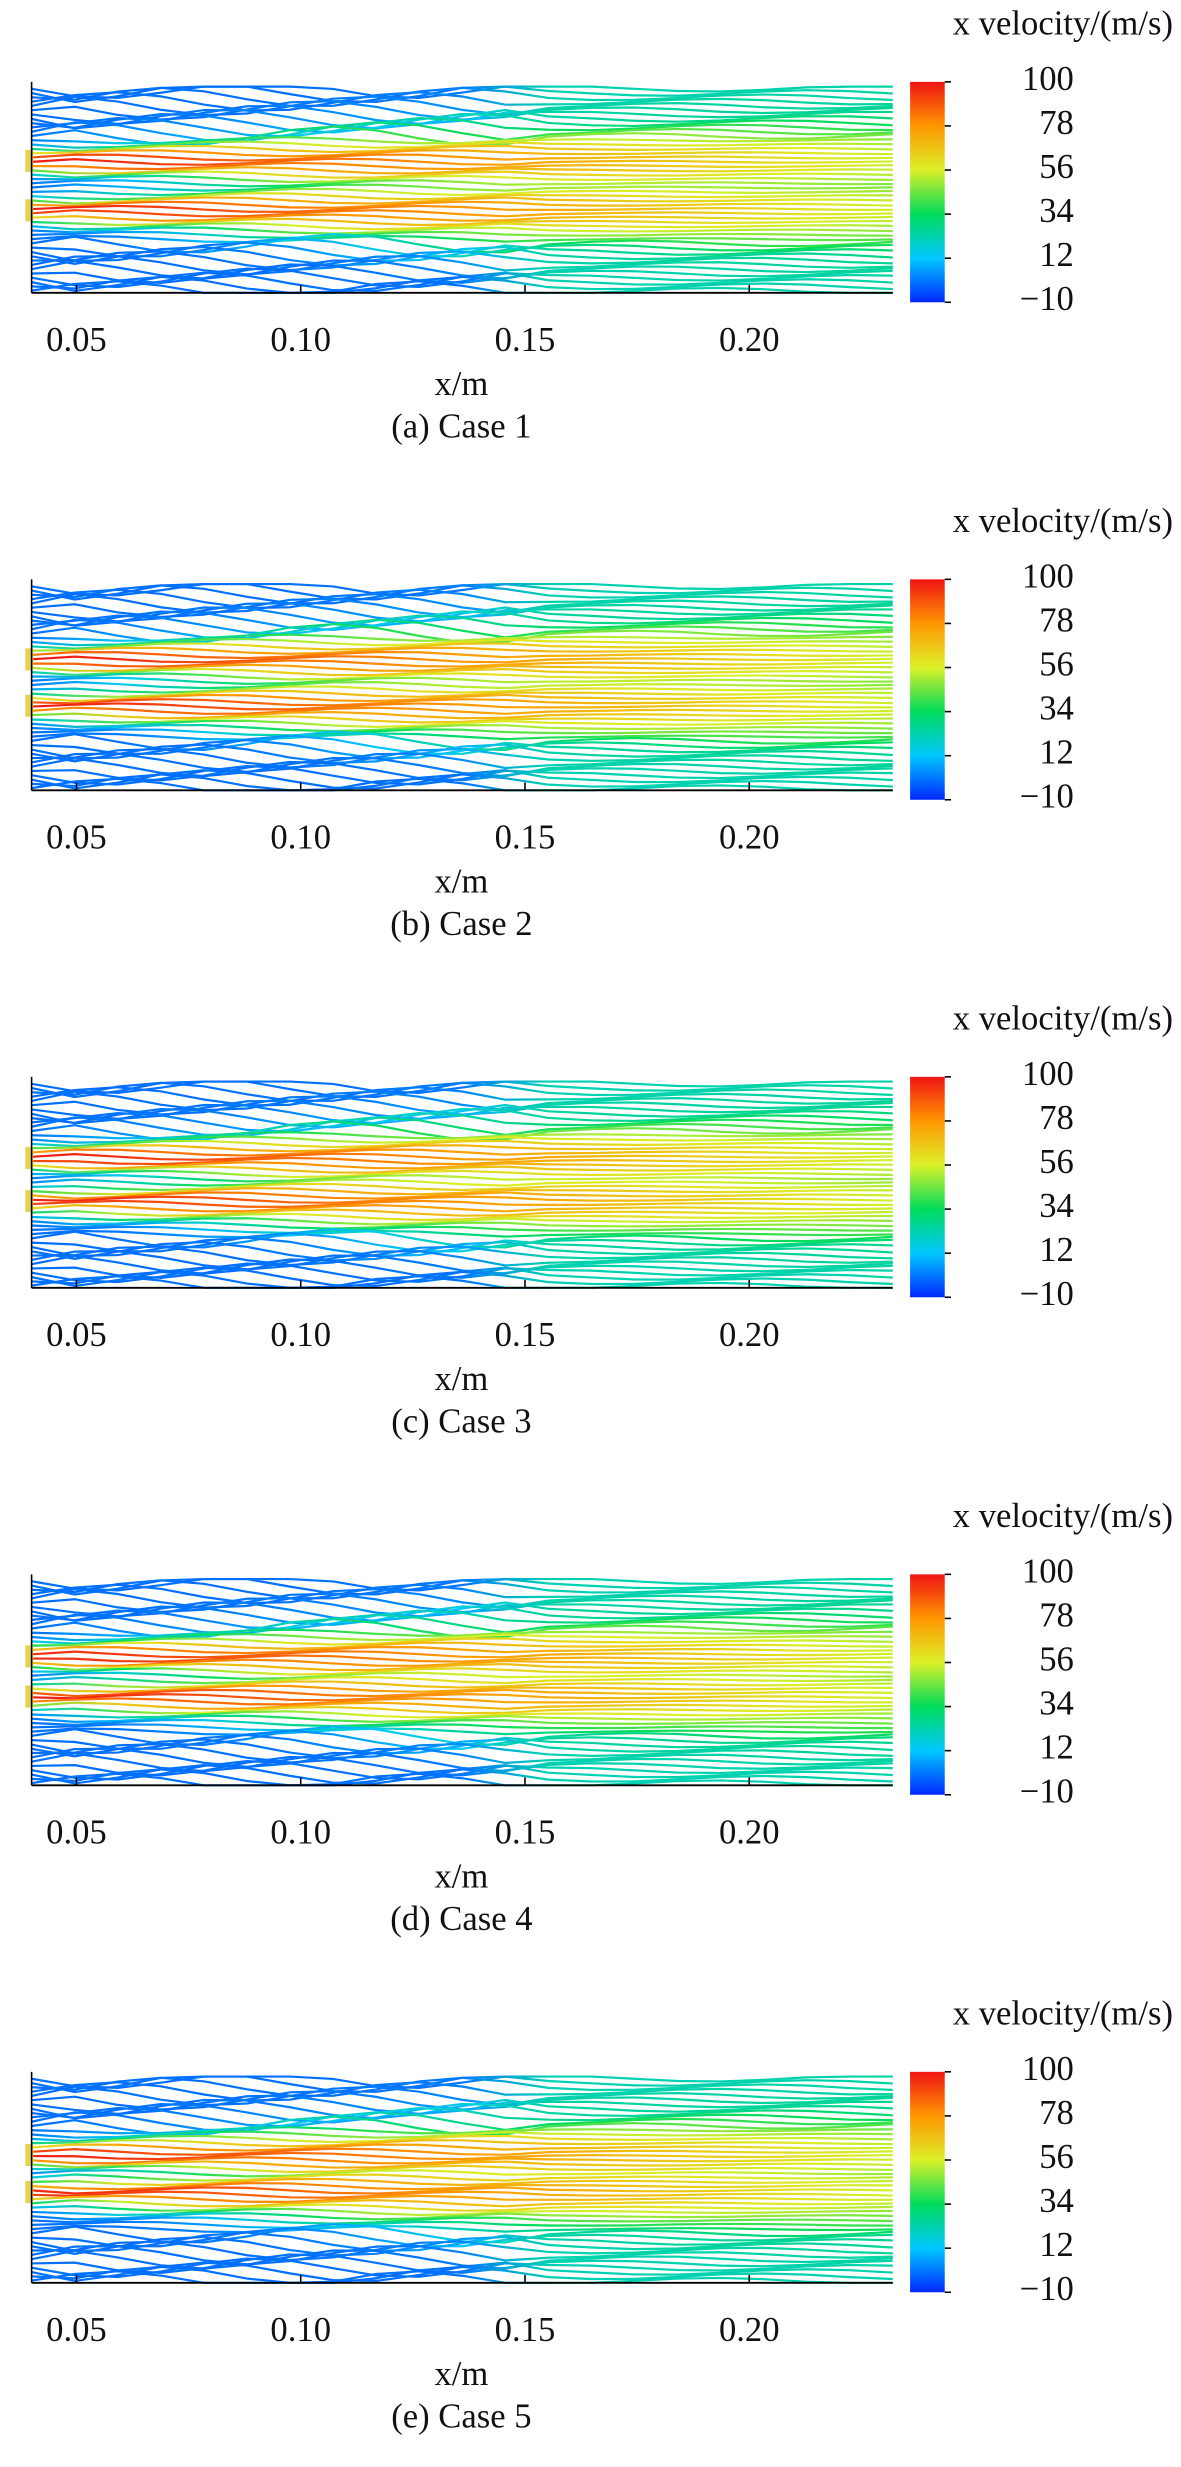  Describe the element at coordinates (461, 2417) in the screenshot. I see `caption: (e) Case 5` at that location.